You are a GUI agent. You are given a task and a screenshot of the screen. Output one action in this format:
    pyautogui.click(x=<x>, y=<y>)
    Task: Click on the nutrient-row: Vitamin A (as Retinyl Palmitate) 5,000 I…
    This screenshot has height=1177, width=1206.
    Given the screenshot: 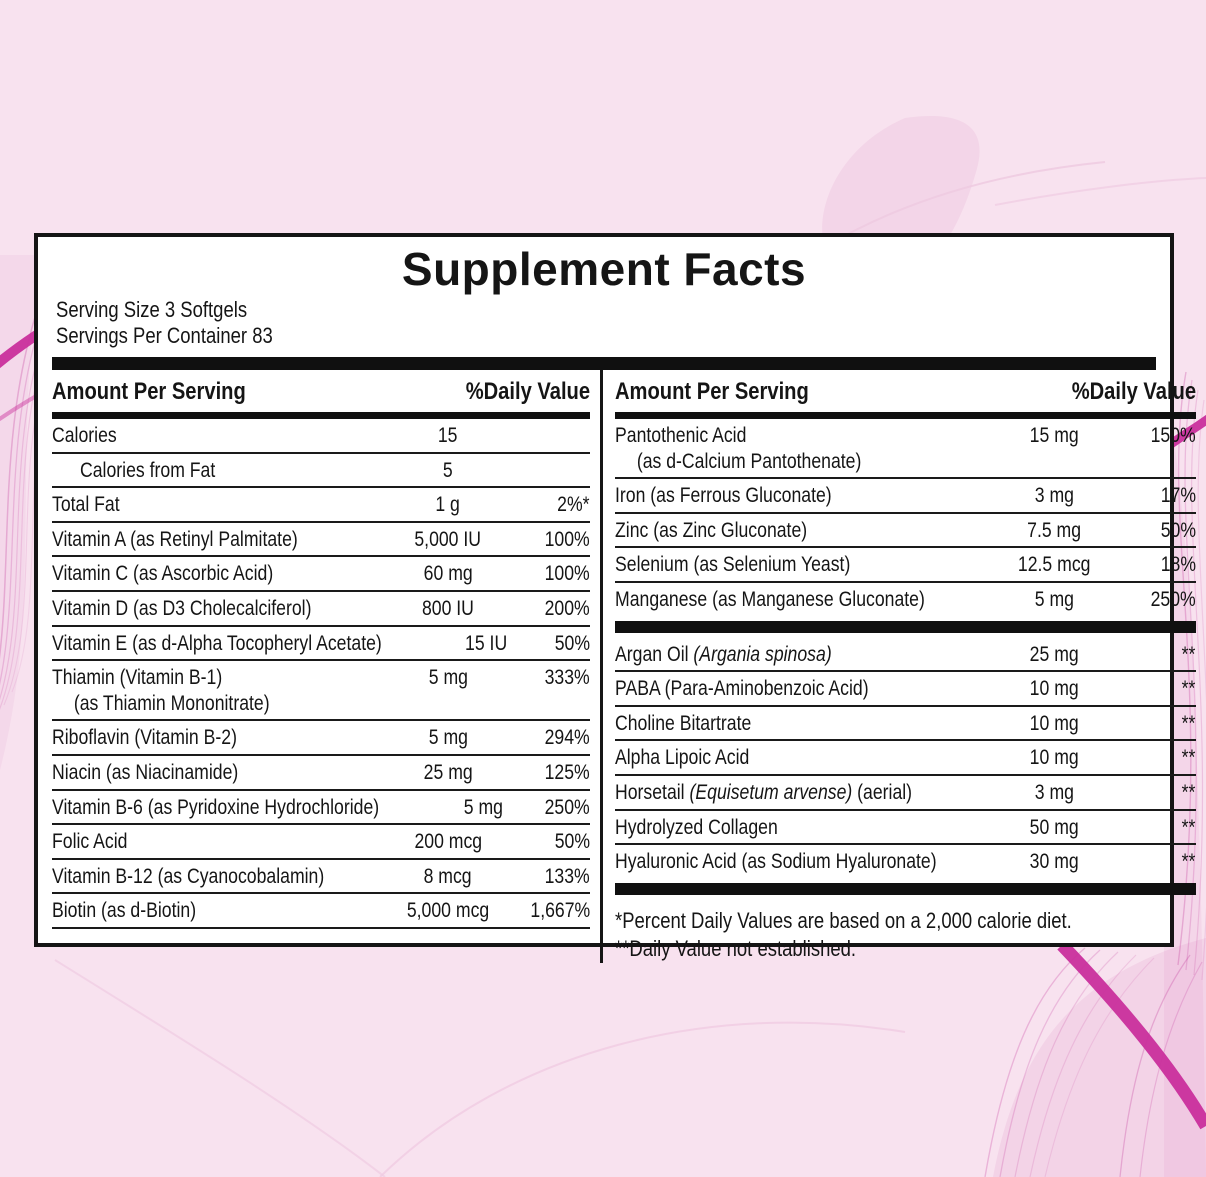 What is the action you would take?
    pyautogui.click(x=321, y=540)
    